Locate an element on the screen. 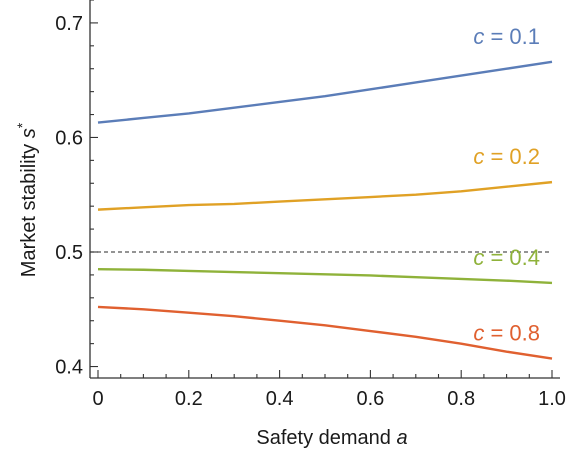 Image resolution: width=569 pixels, height=452 pixels. x-axis-title-var: a is located at coordinates (401, 438).